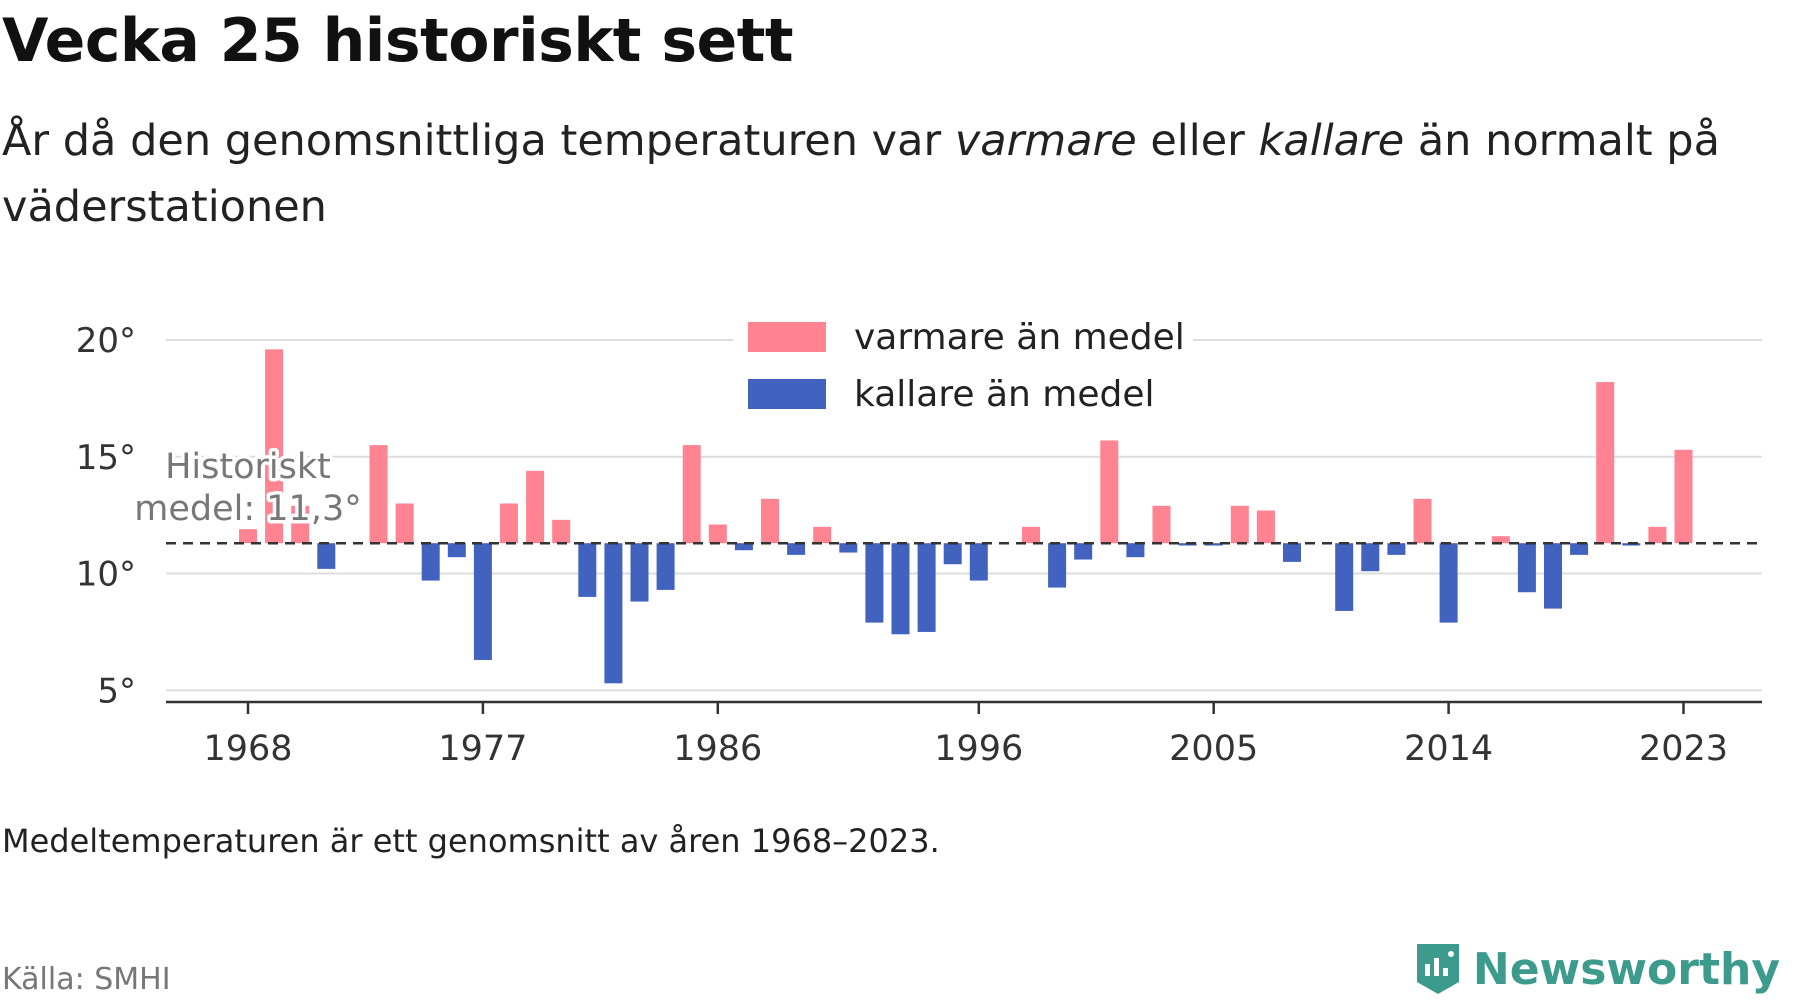 The height and width of the screenshot is (1000, 1800). What do you see at coordinates (1019, 337) in the screenshot?
I see `legend-label-warm: varmare än medel` at bounding box center [1019, 337].